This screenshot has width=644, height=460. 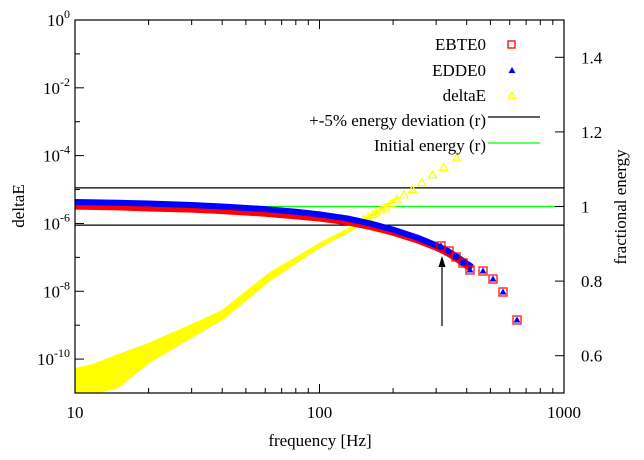 What do you see at coordinates (56, 86) in the screenshot?
I see `y-tick-label: 10⁻²` at bounding box center [56, 86].